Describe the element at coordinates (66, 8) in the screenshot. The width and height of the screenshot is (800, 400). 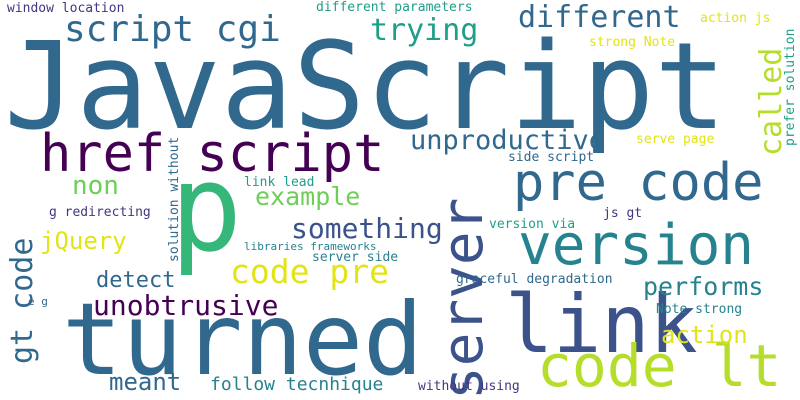
I see `word-window-location: window location` at that location.